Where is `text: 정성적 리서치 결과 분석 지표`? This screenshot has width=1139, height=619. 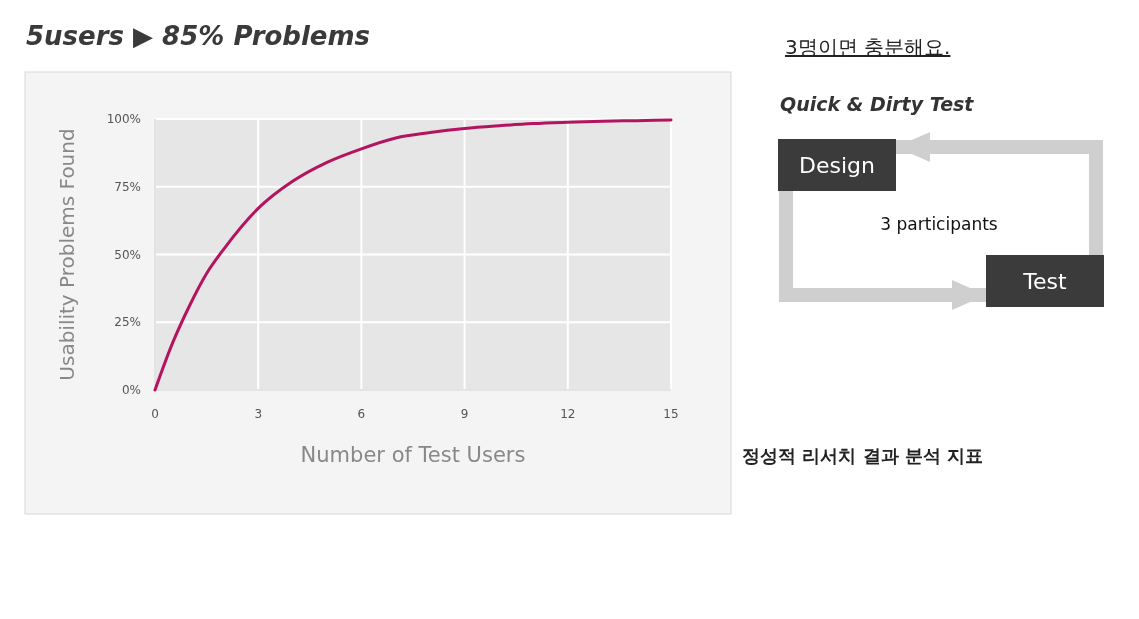
text: 정성적 리서치 결과 분석 지표 is located at coordinates (863, 455).